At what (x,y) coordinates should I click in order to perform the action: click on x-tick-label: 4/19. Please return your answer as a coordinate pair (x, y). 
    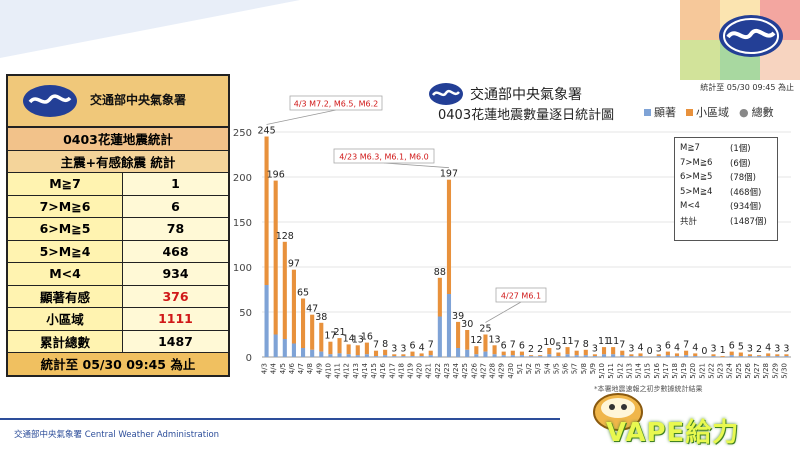
    Looking at the image, I should click on (410, 371).